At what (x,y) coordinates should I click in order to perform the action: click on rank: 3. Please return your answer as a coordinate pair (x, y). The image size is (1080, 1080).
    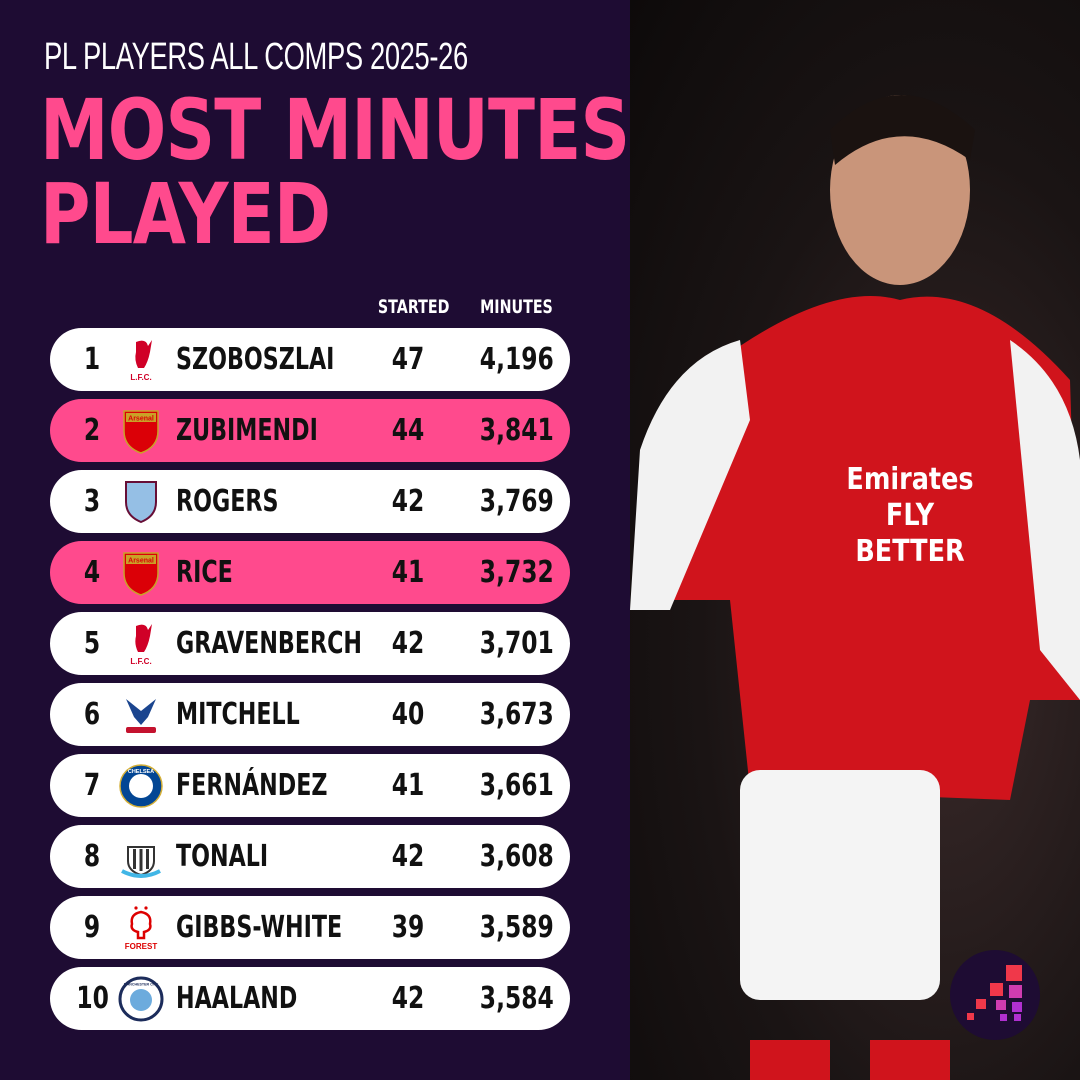
    Looking at the image, I should click on (92, 501).